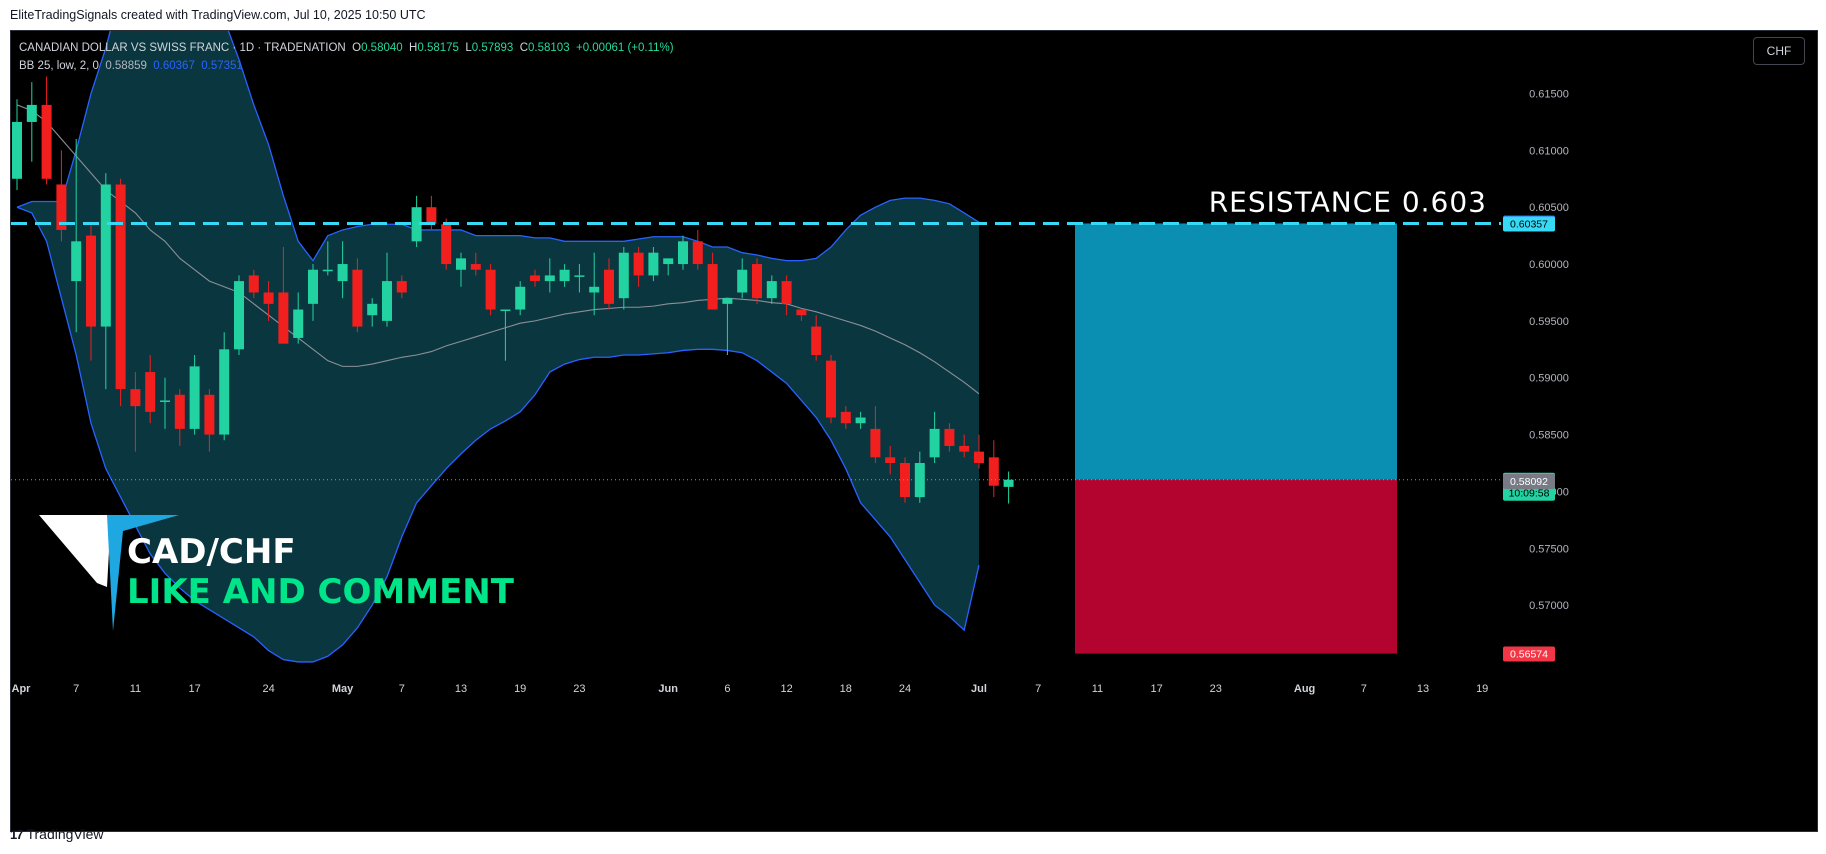 The image size is (1826, 854). What do you see at coordinates (413, 48) in the screenshot?
I see `high-label: H` at bounding box center [413, 48].